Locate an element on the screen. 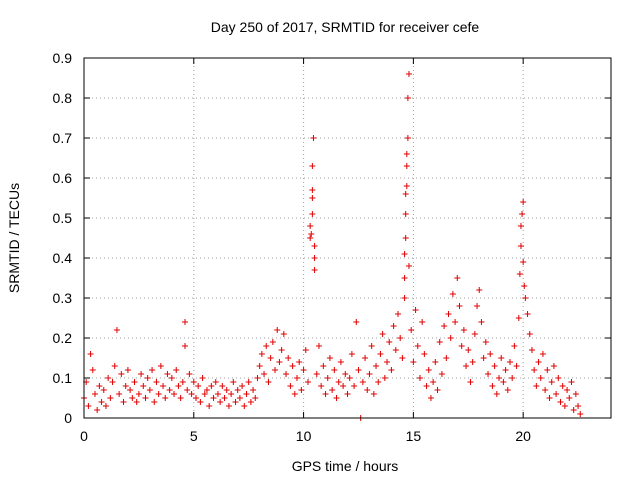 The height and width of the screenshot is (480, 640). y-axis-label: SRMTID / TECUs is located at coordinates (14, 238).